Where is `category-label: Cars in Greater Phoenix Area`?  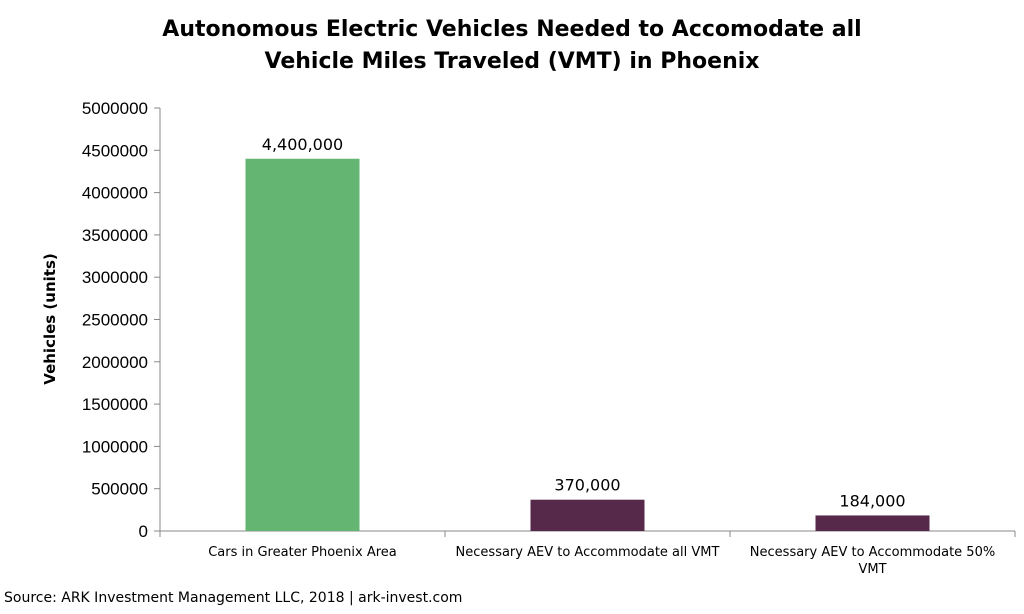 category-label: Cars in Greater Phoenix Area is located at coordinates (302, 552).